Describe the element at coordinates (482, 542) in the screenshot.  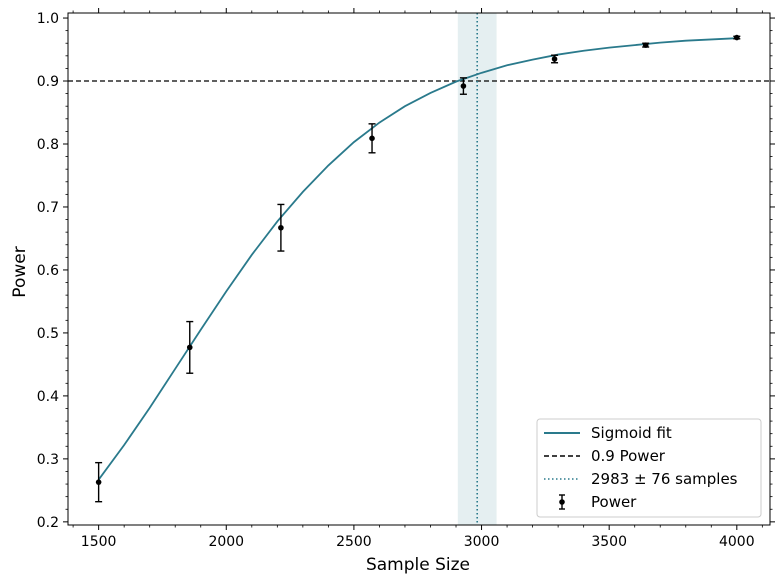
I see `x-tick-label: 3000` at that location.